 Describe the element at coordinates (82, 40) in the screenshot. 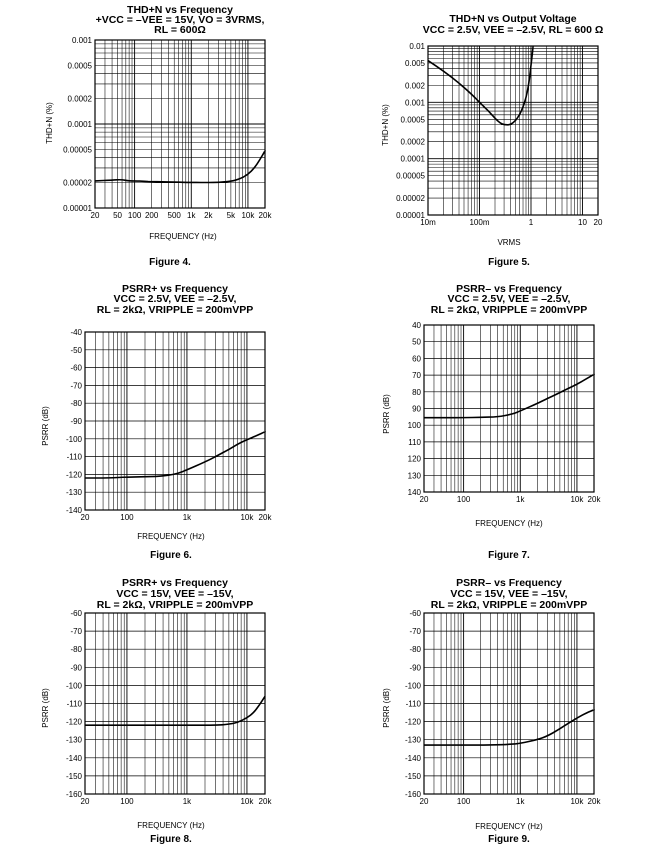

I see `y-tick-label: 0.001` at that location.